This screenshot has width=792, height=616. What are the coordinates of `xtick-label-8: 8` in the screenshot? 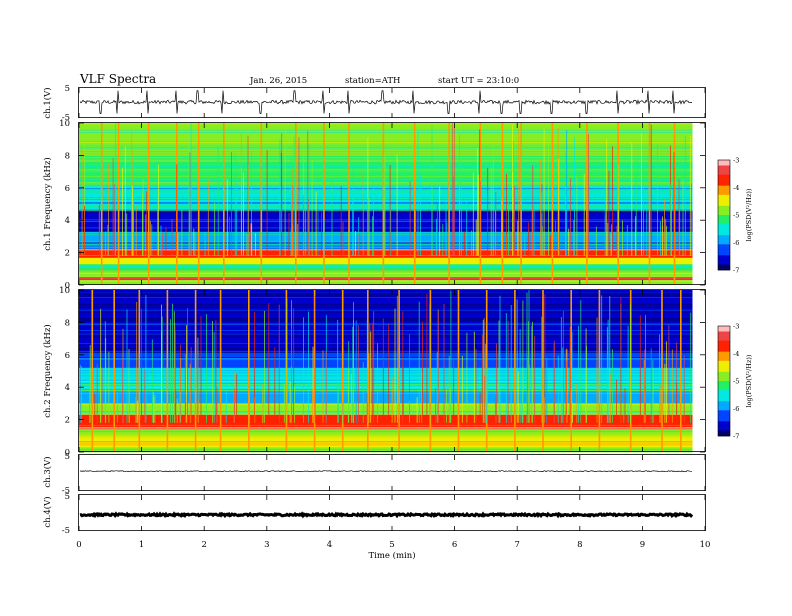 It's located at (579, 545).